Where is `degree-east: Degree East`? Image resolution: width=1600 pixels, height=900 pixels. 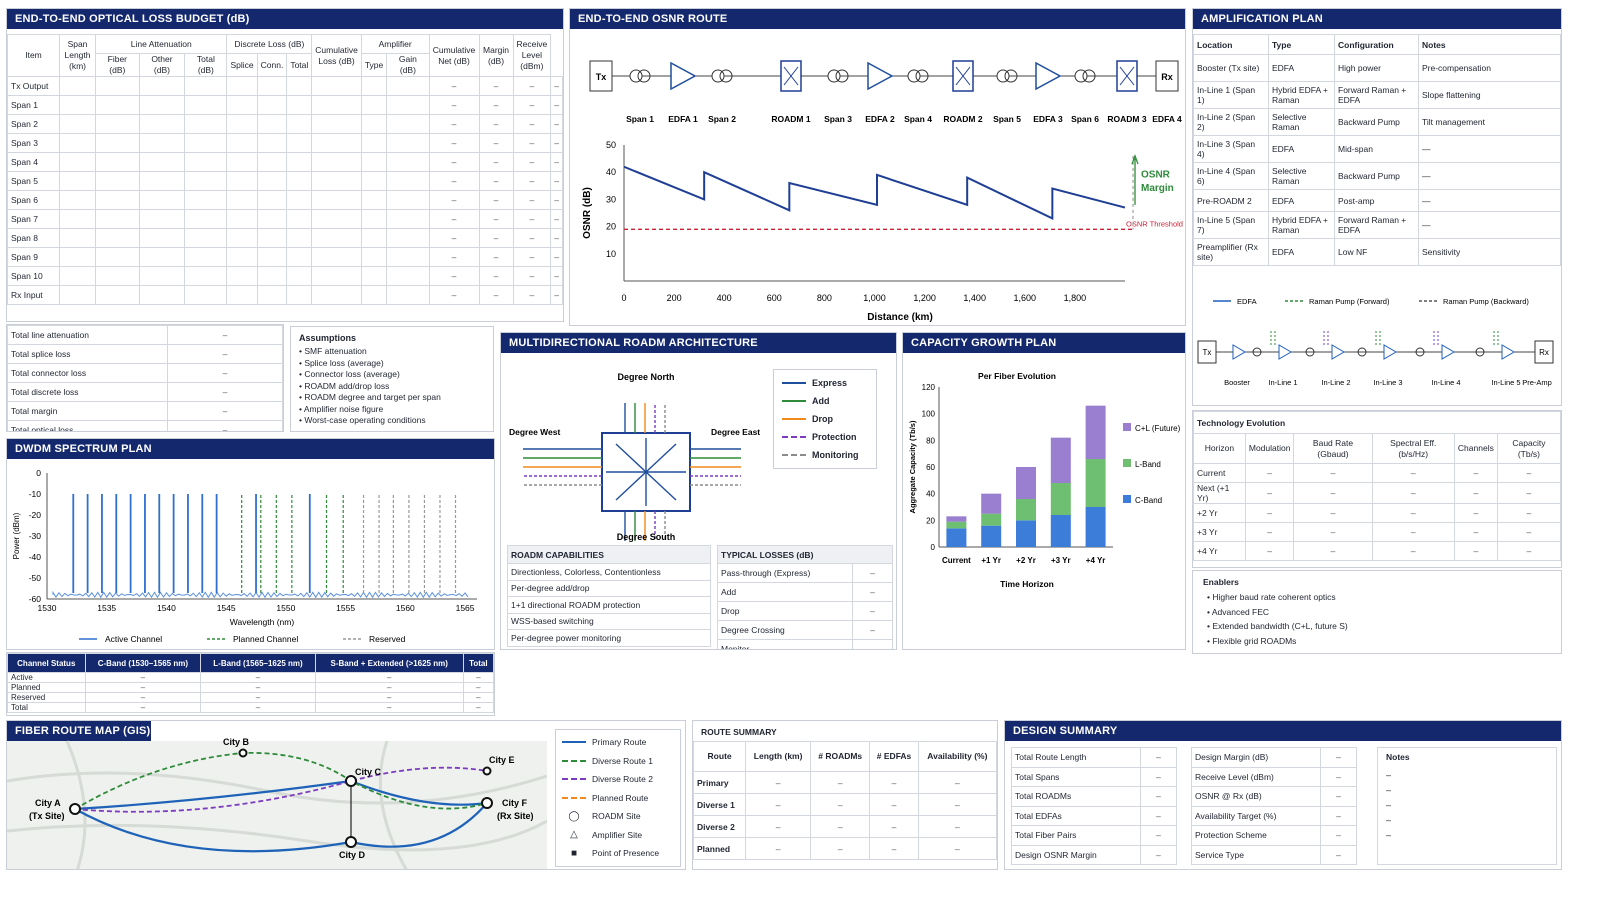 degree-east: Degree East is located at coordinates (735, 432).